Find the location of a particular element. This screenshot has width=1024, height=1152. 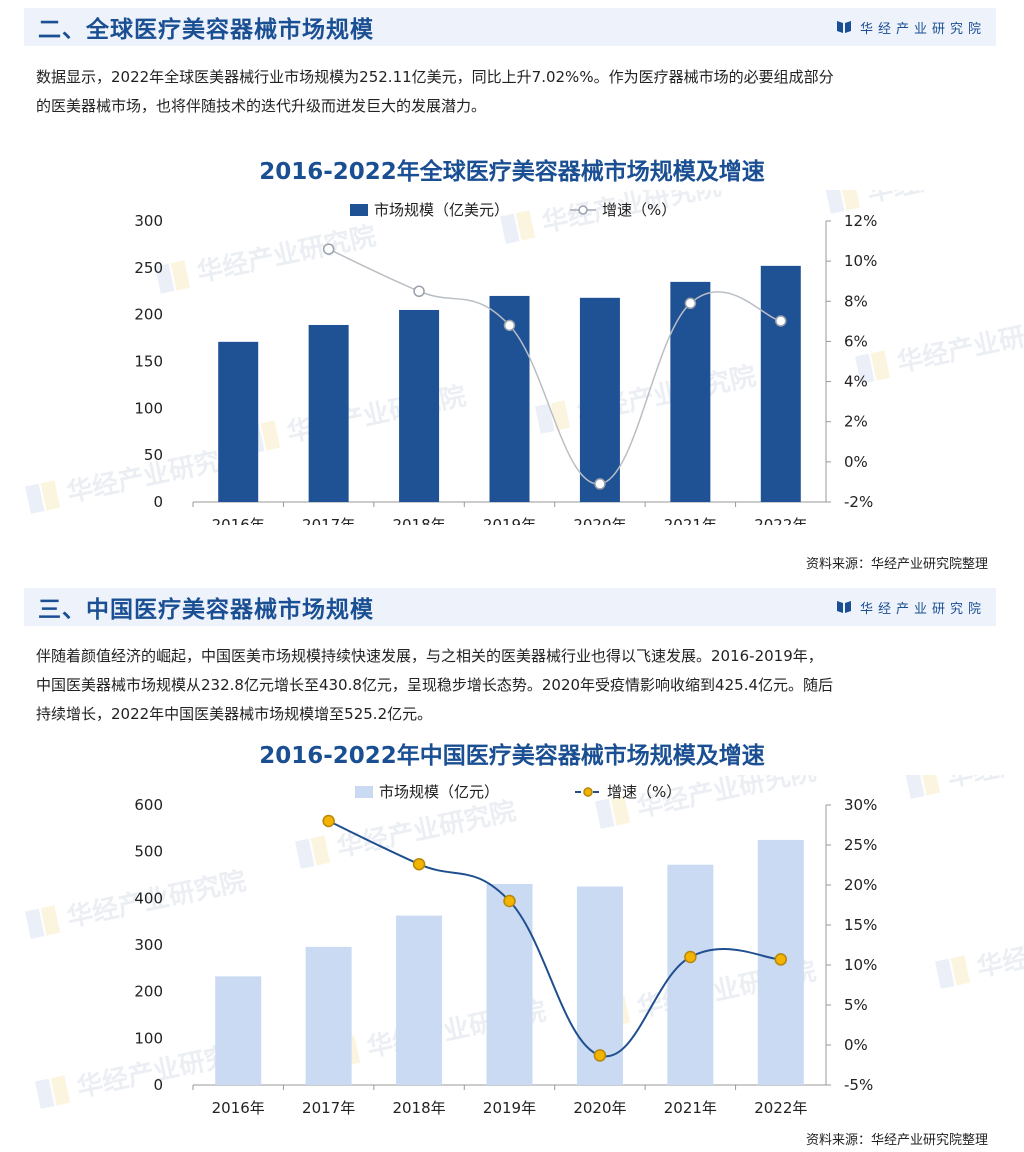

section-title: 三、中国医疗美容器械市场规模 is located at coordinates (206, 610).